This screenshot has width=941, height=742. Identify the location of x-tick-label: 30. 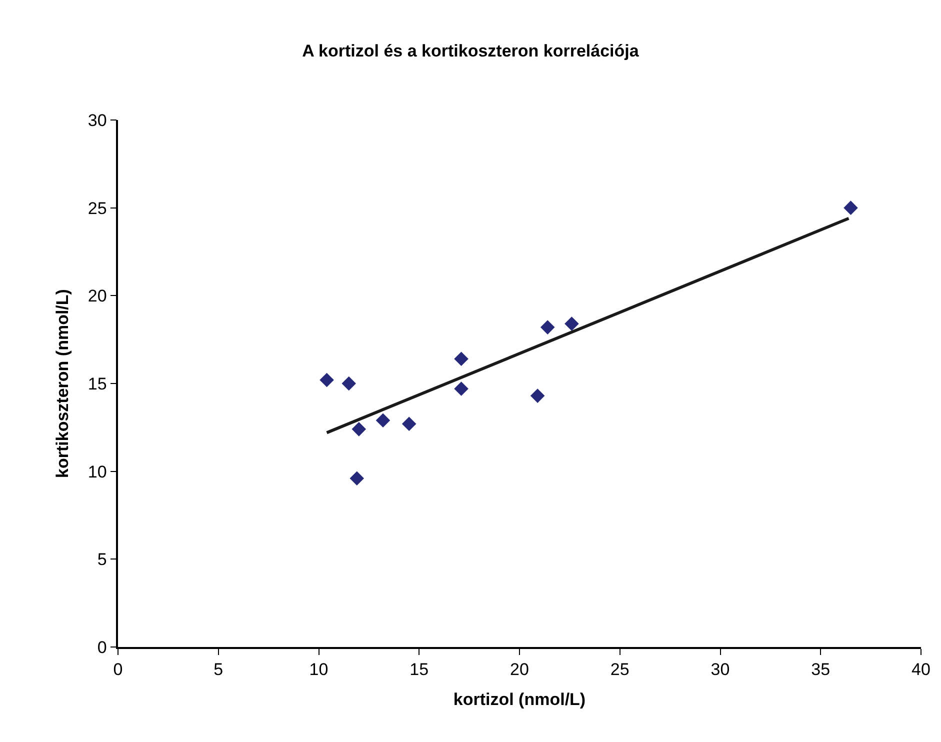
(720, 670).